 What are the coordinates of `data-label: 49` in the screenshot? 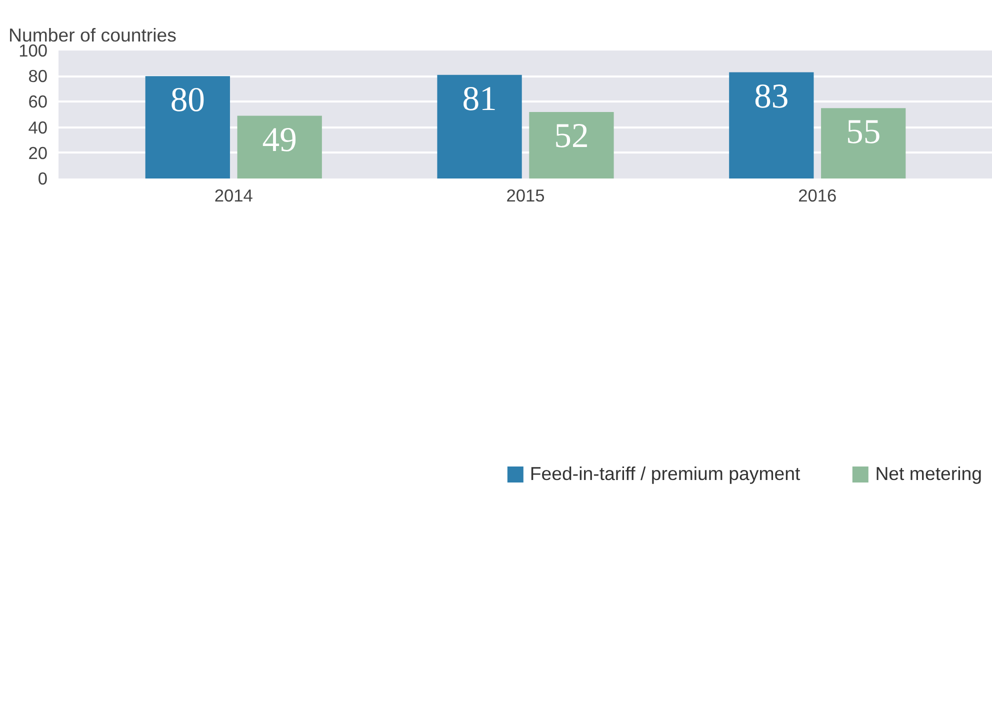 It's located at (279, 139).